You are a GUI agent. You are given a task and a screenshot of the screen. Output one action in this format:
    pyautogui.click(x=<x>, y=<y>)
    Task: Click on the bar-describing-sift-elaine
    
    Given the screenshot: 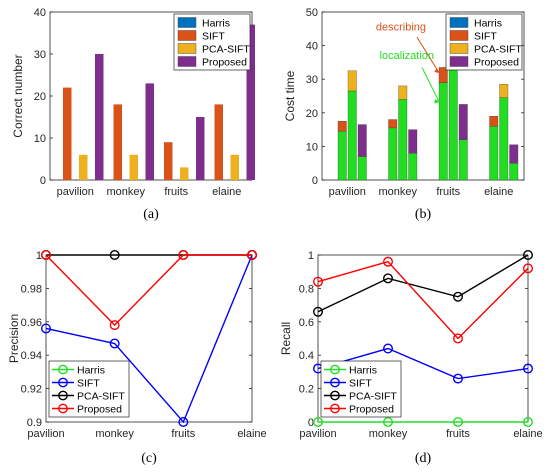 What is the action you would take?
    pyautogui.click(x=494, y=121)
    